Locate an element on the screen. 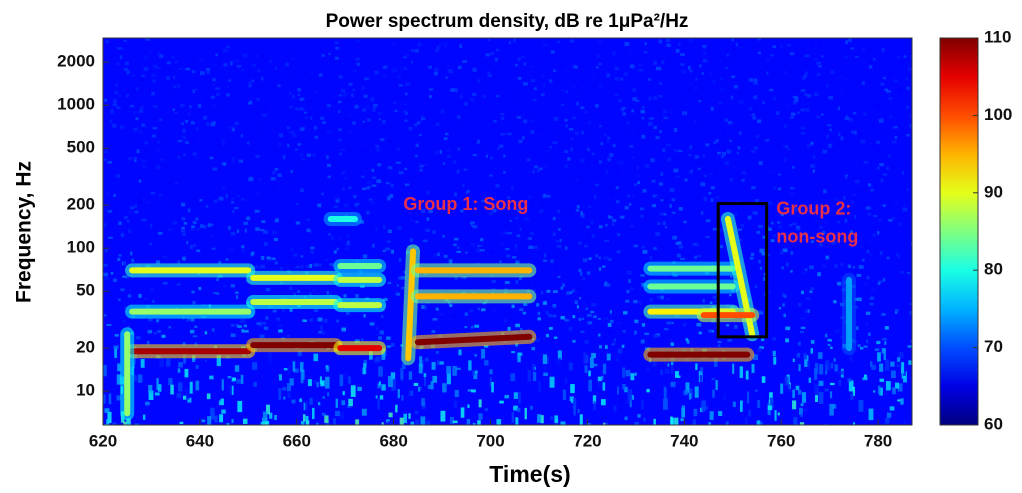 The image size is (1022, 493). x-tick-label: 740 is located at coordinates (684, 440).